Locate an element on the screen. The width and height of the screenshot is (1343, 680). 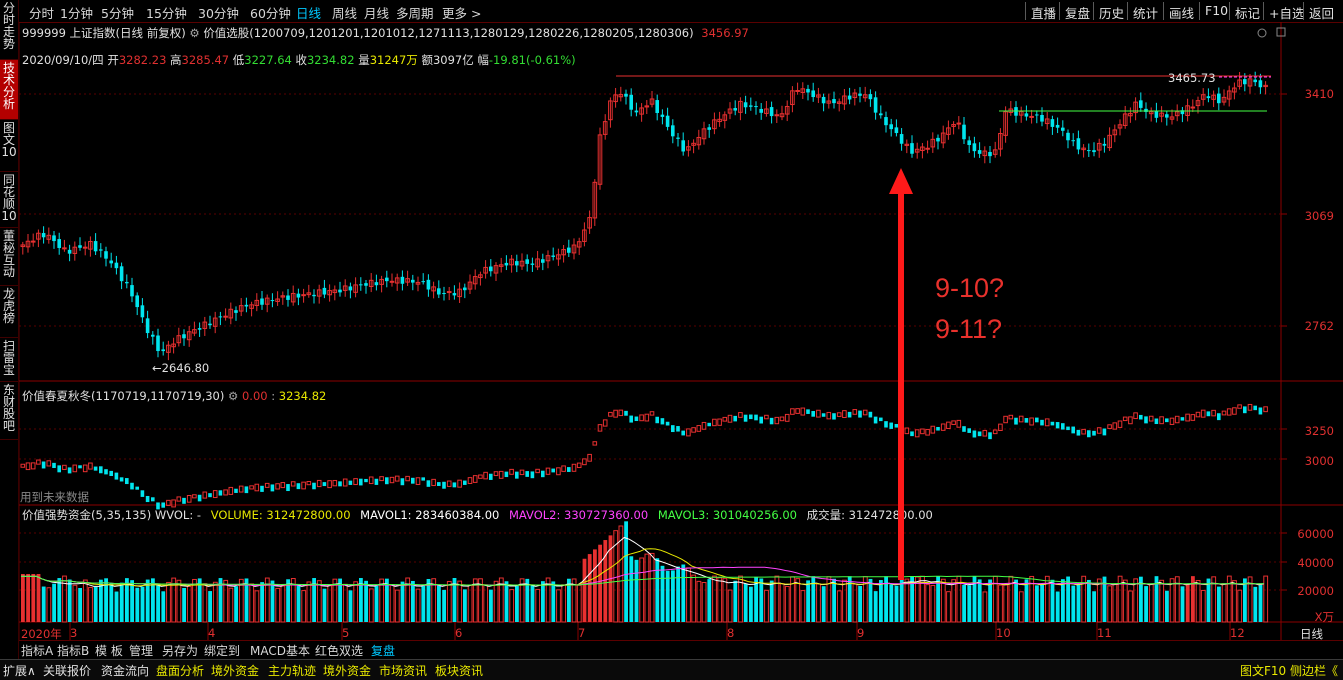
status-item-5: 主力轨迹 is located at coordinates (292, 671).